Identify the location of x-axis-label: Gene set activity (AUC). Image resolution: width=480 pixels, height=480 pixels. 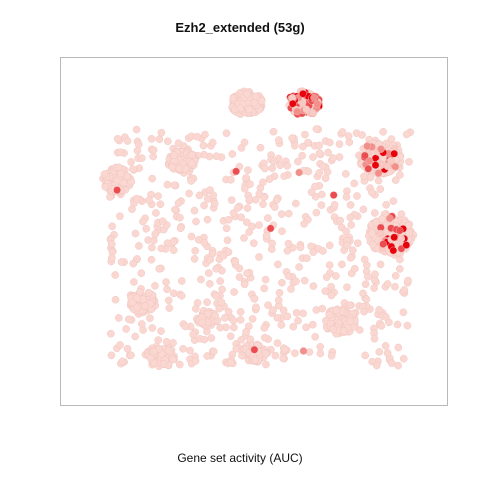
(240, 458).